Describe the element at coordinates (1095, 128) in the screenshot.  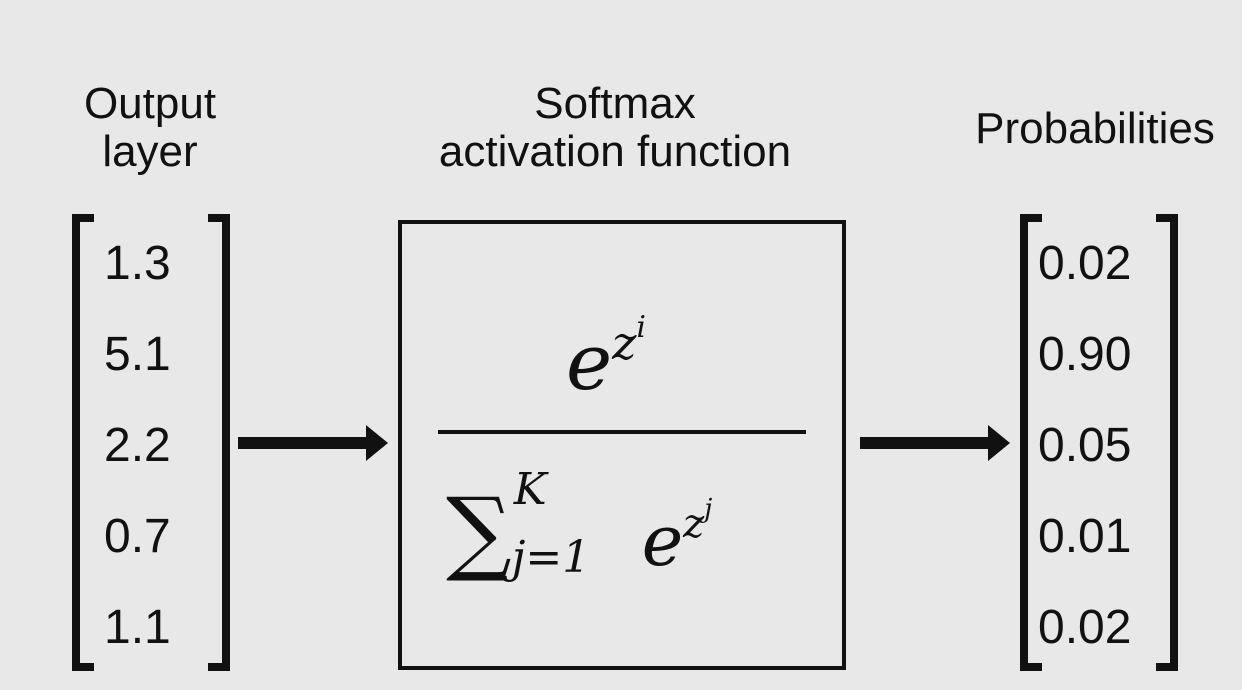
I see `probabilities-heading: Probabilities` at that location.